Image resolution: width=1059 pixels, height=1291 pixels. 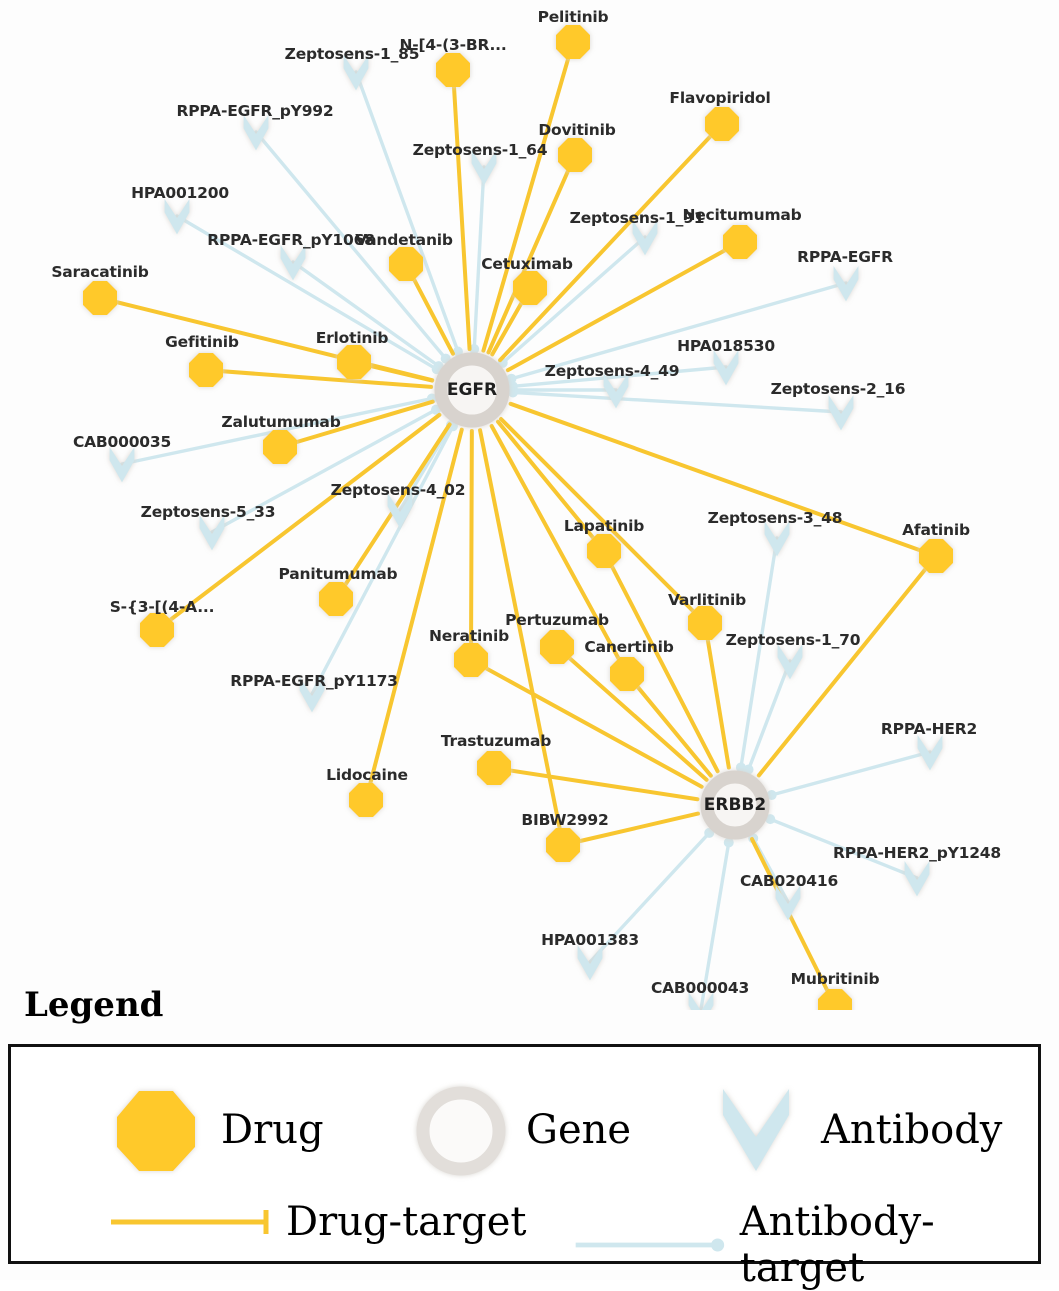 I want to click on legend-item-antibody-target: Antibody-target, so click(x=804, y=1245).